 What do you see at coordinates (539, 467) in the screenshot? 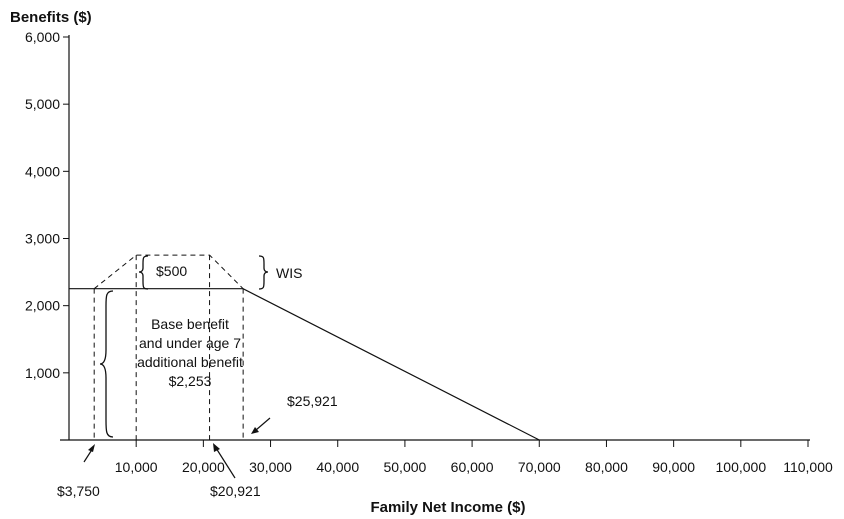
I see `x-tick-label: 70,000` at bounding box center [539, 467].